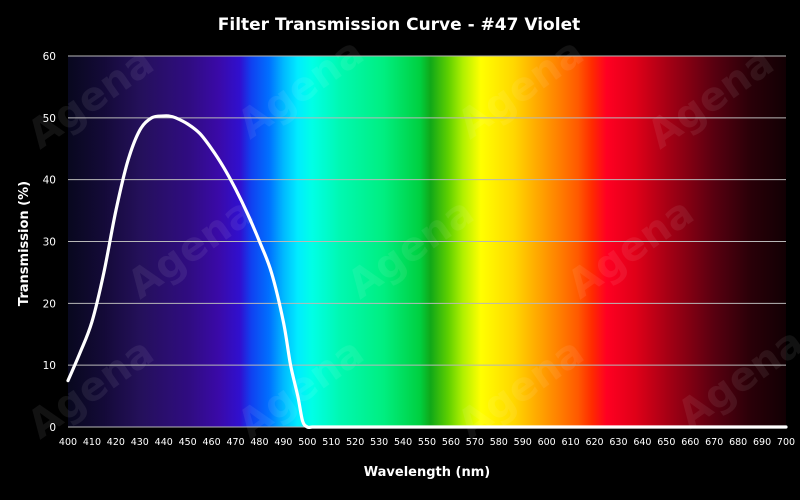  What do you see at coordinates (49, 181) in the screenshot?
I see `y-tick-label: 40` at bounding box center [49, 181].